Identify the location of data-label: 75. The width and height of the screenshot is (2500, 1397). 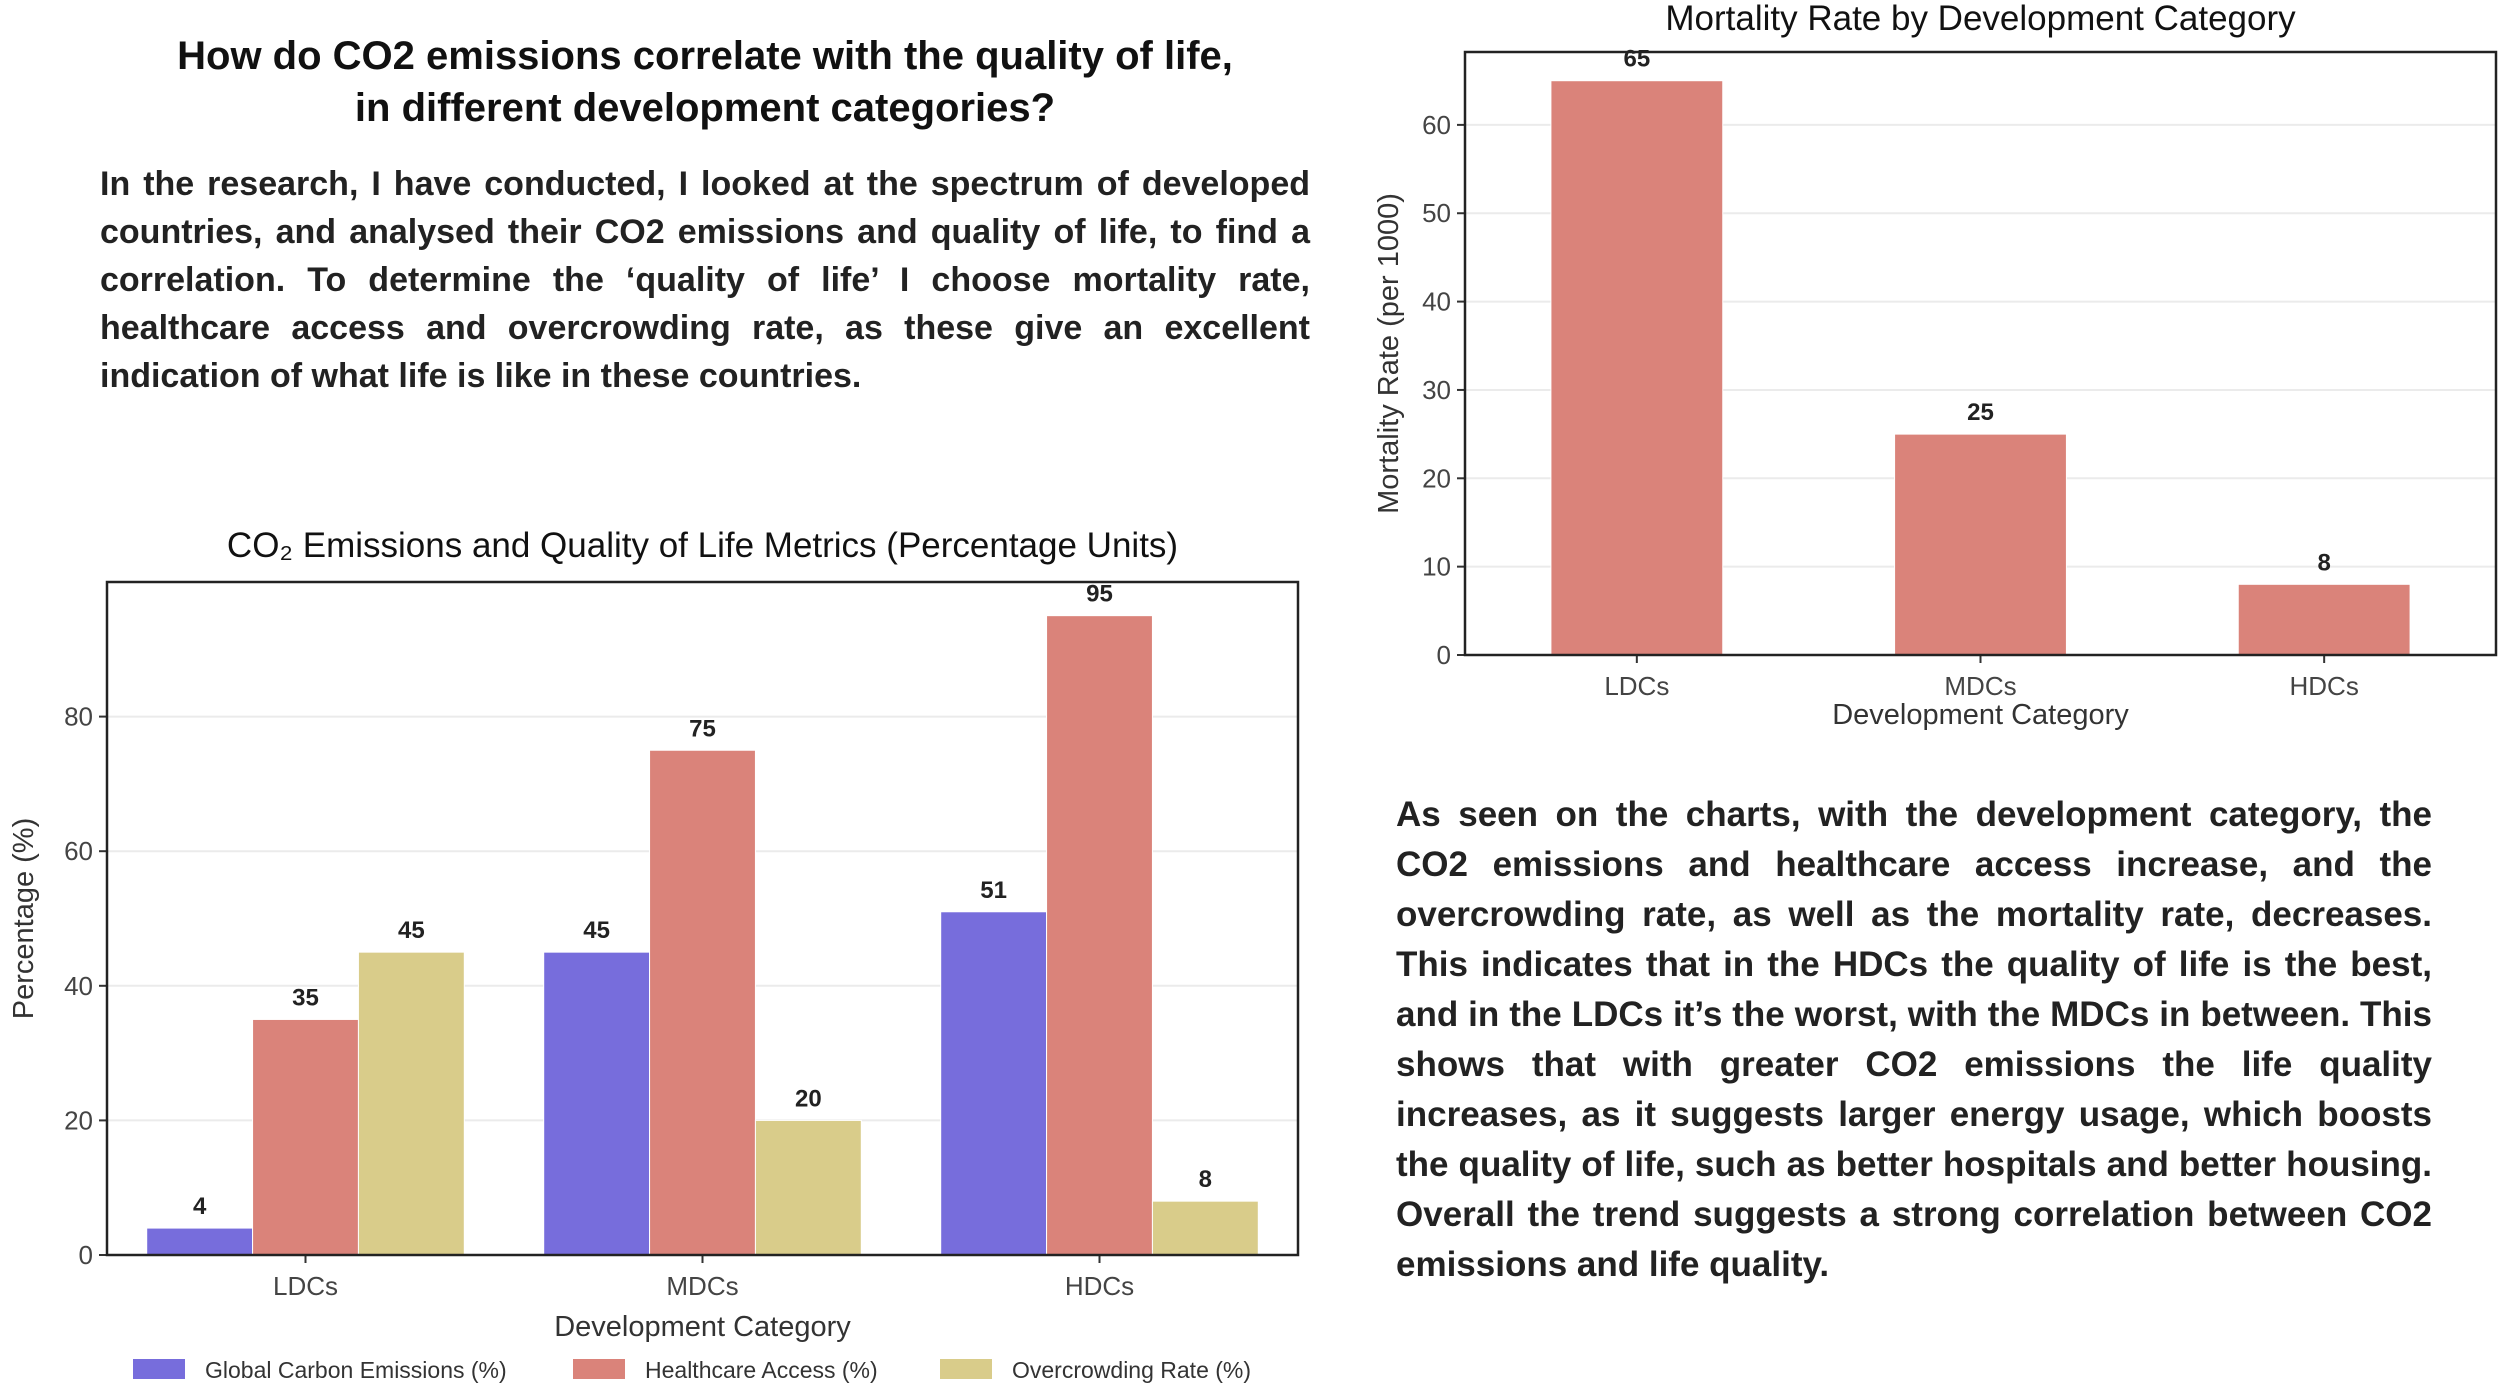
(702, 728).